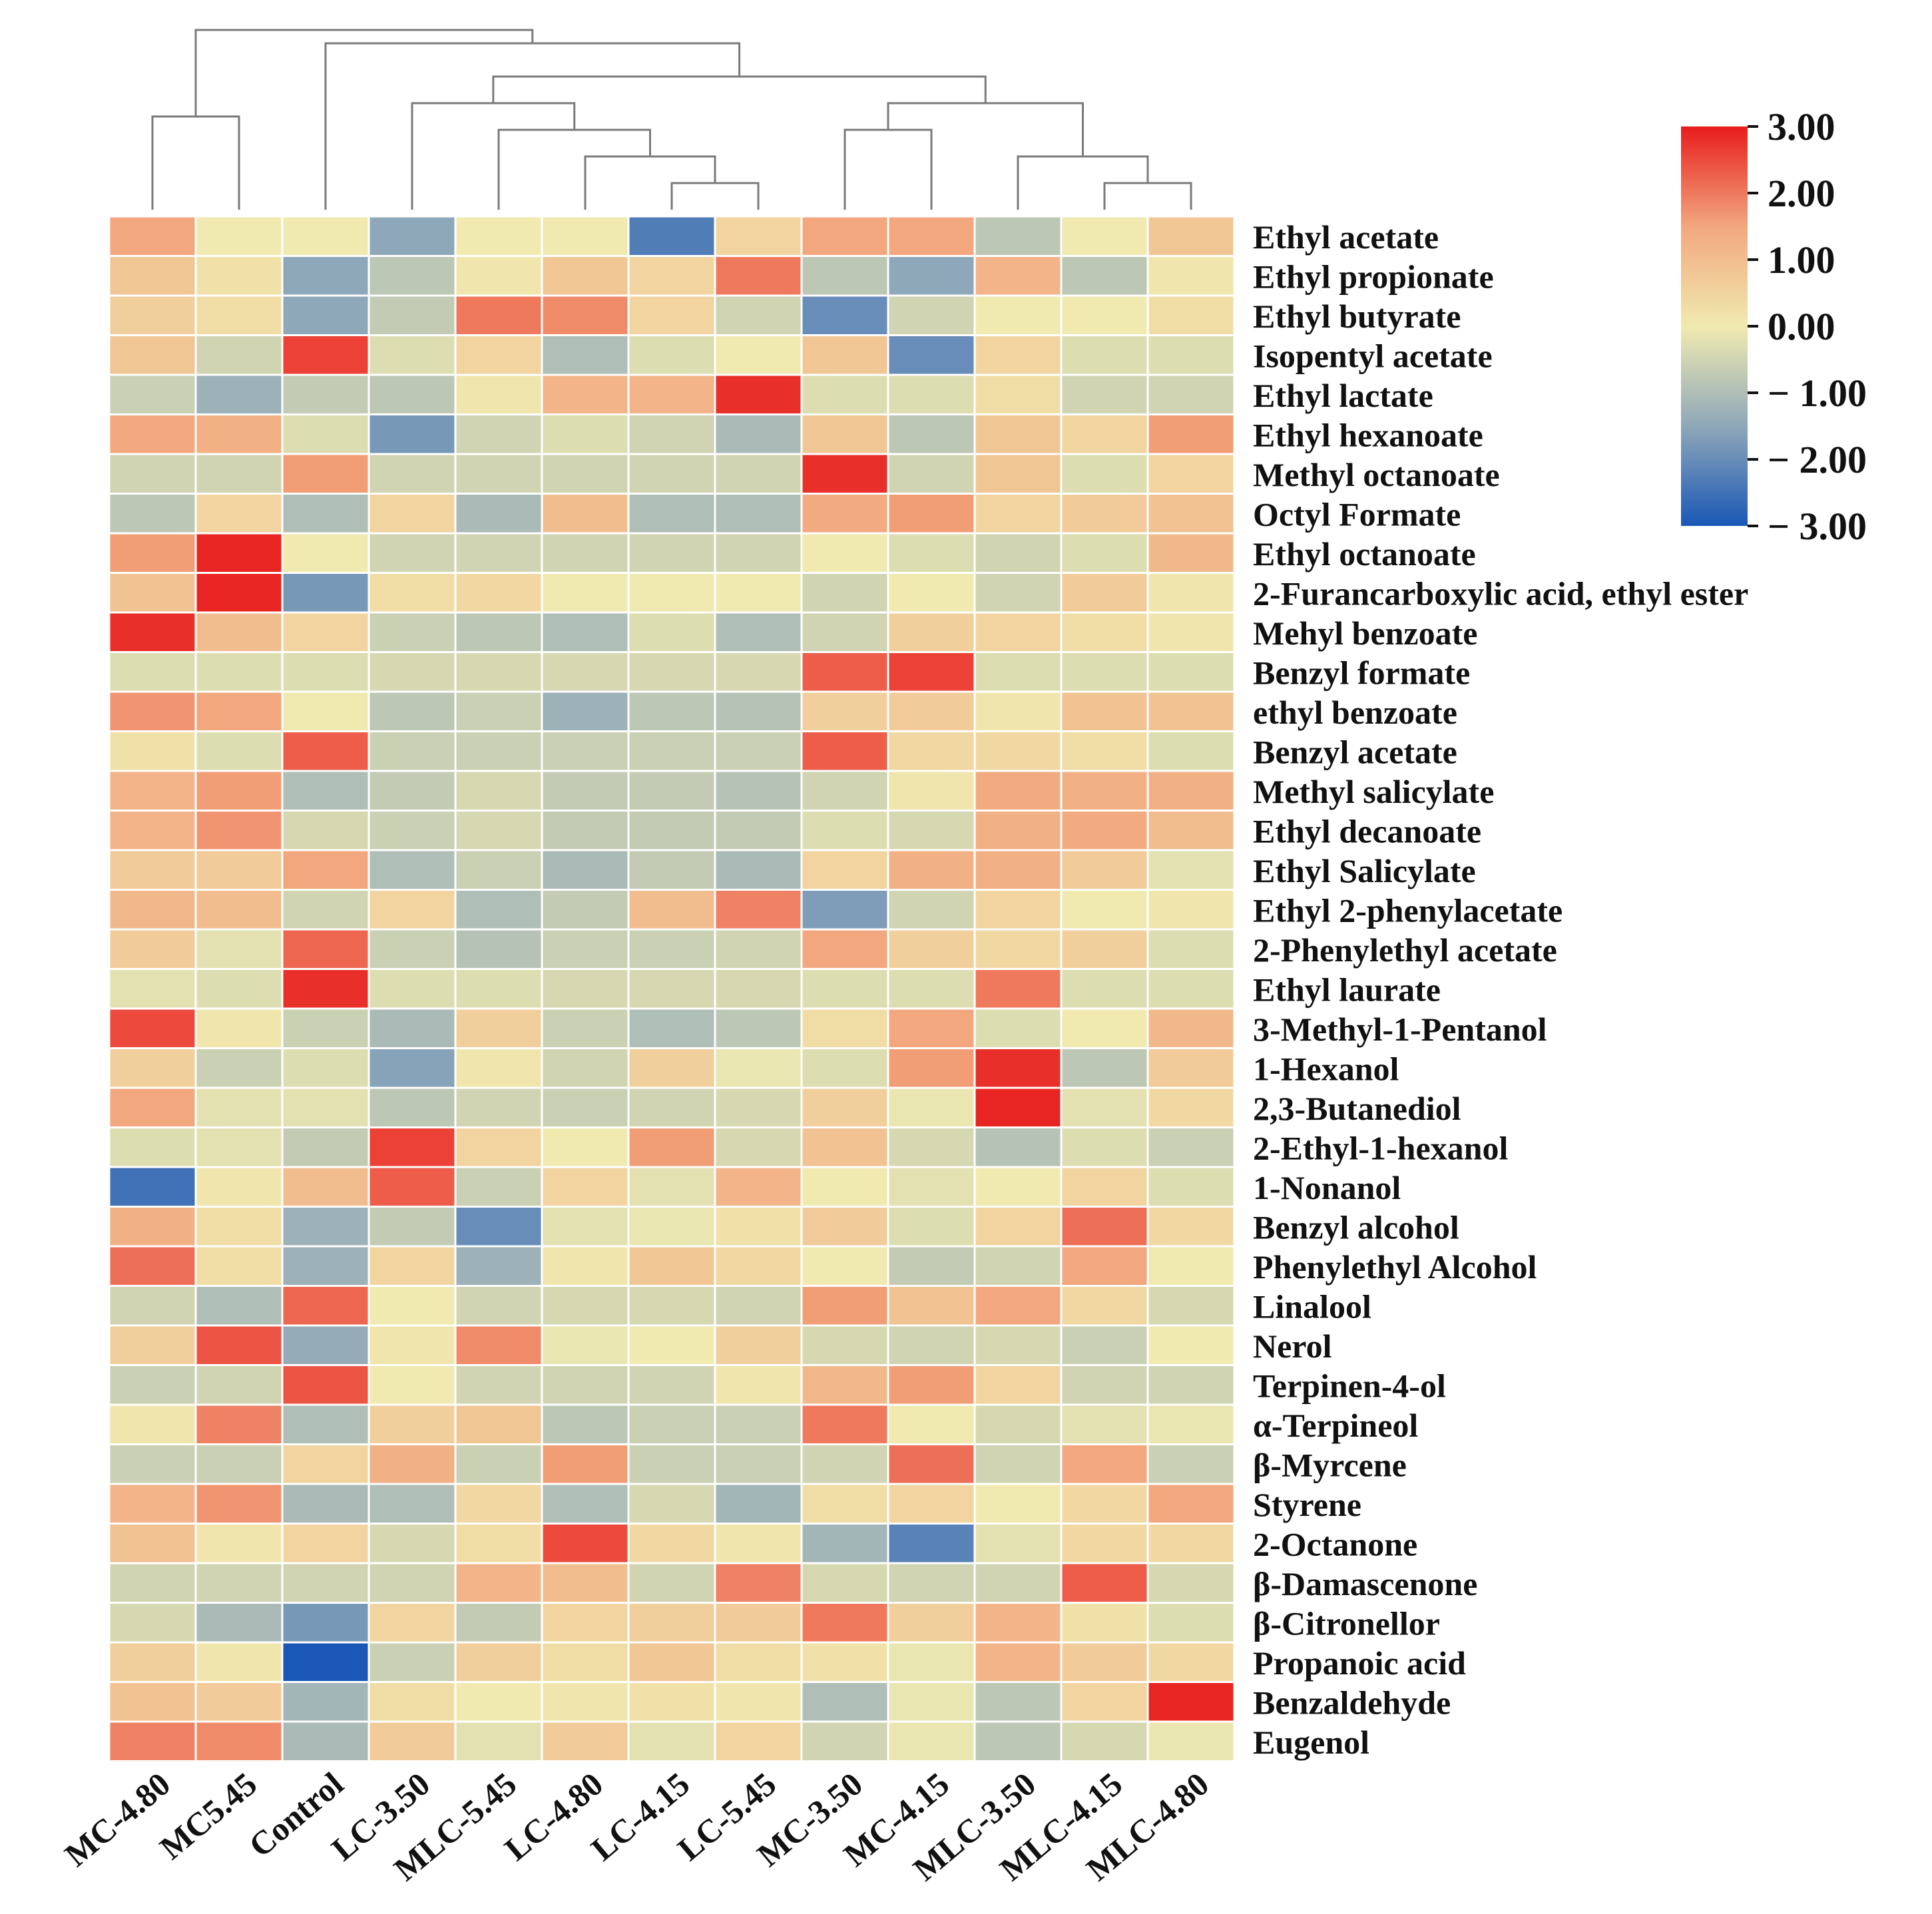 The height and width of the screenshot is (1914, 1932). I want to click on row-label: Mehyl benzoate, so click(1365, 633).